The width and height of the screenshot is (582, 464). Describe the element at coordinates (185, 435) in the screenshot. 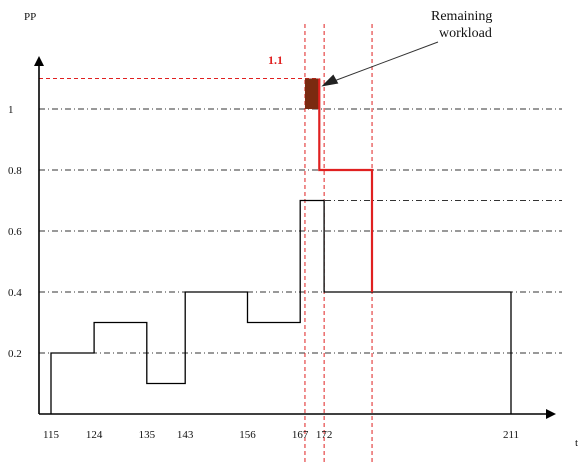

I see `x-tick-label: 143` at that location.